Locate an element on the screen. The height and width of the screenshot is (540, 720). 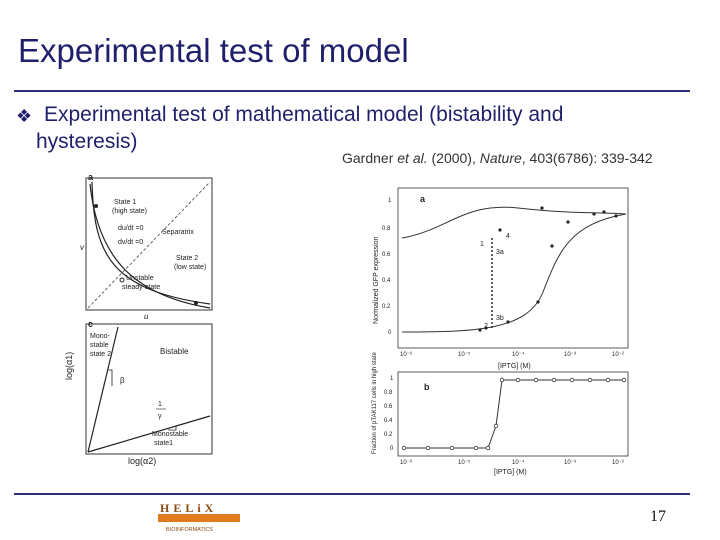
low-branch-curve is located at coordinates (514, 273).